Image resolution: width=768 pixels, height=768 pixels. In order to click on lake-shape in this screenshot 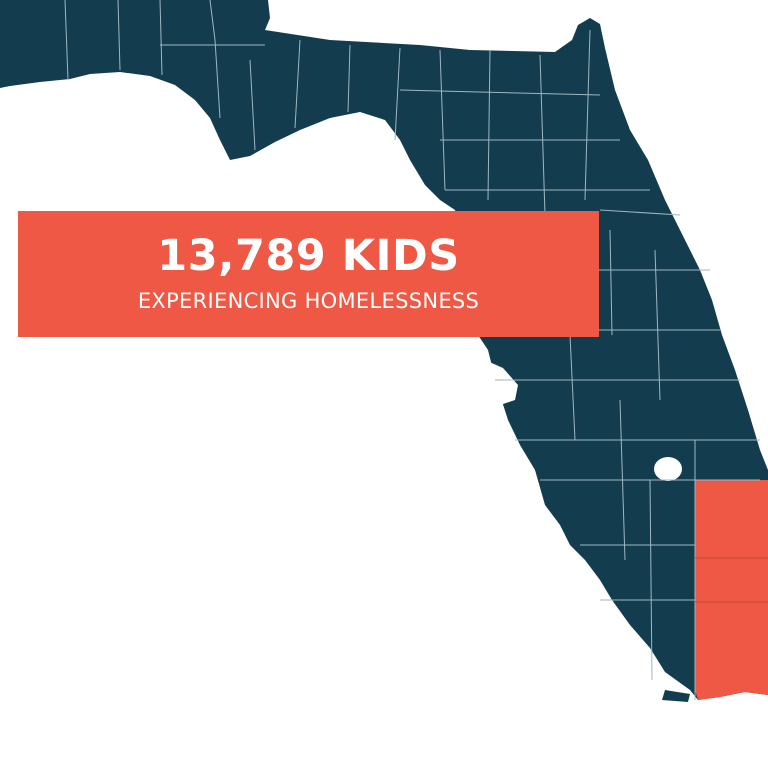, I will do `click(668, 469)`.